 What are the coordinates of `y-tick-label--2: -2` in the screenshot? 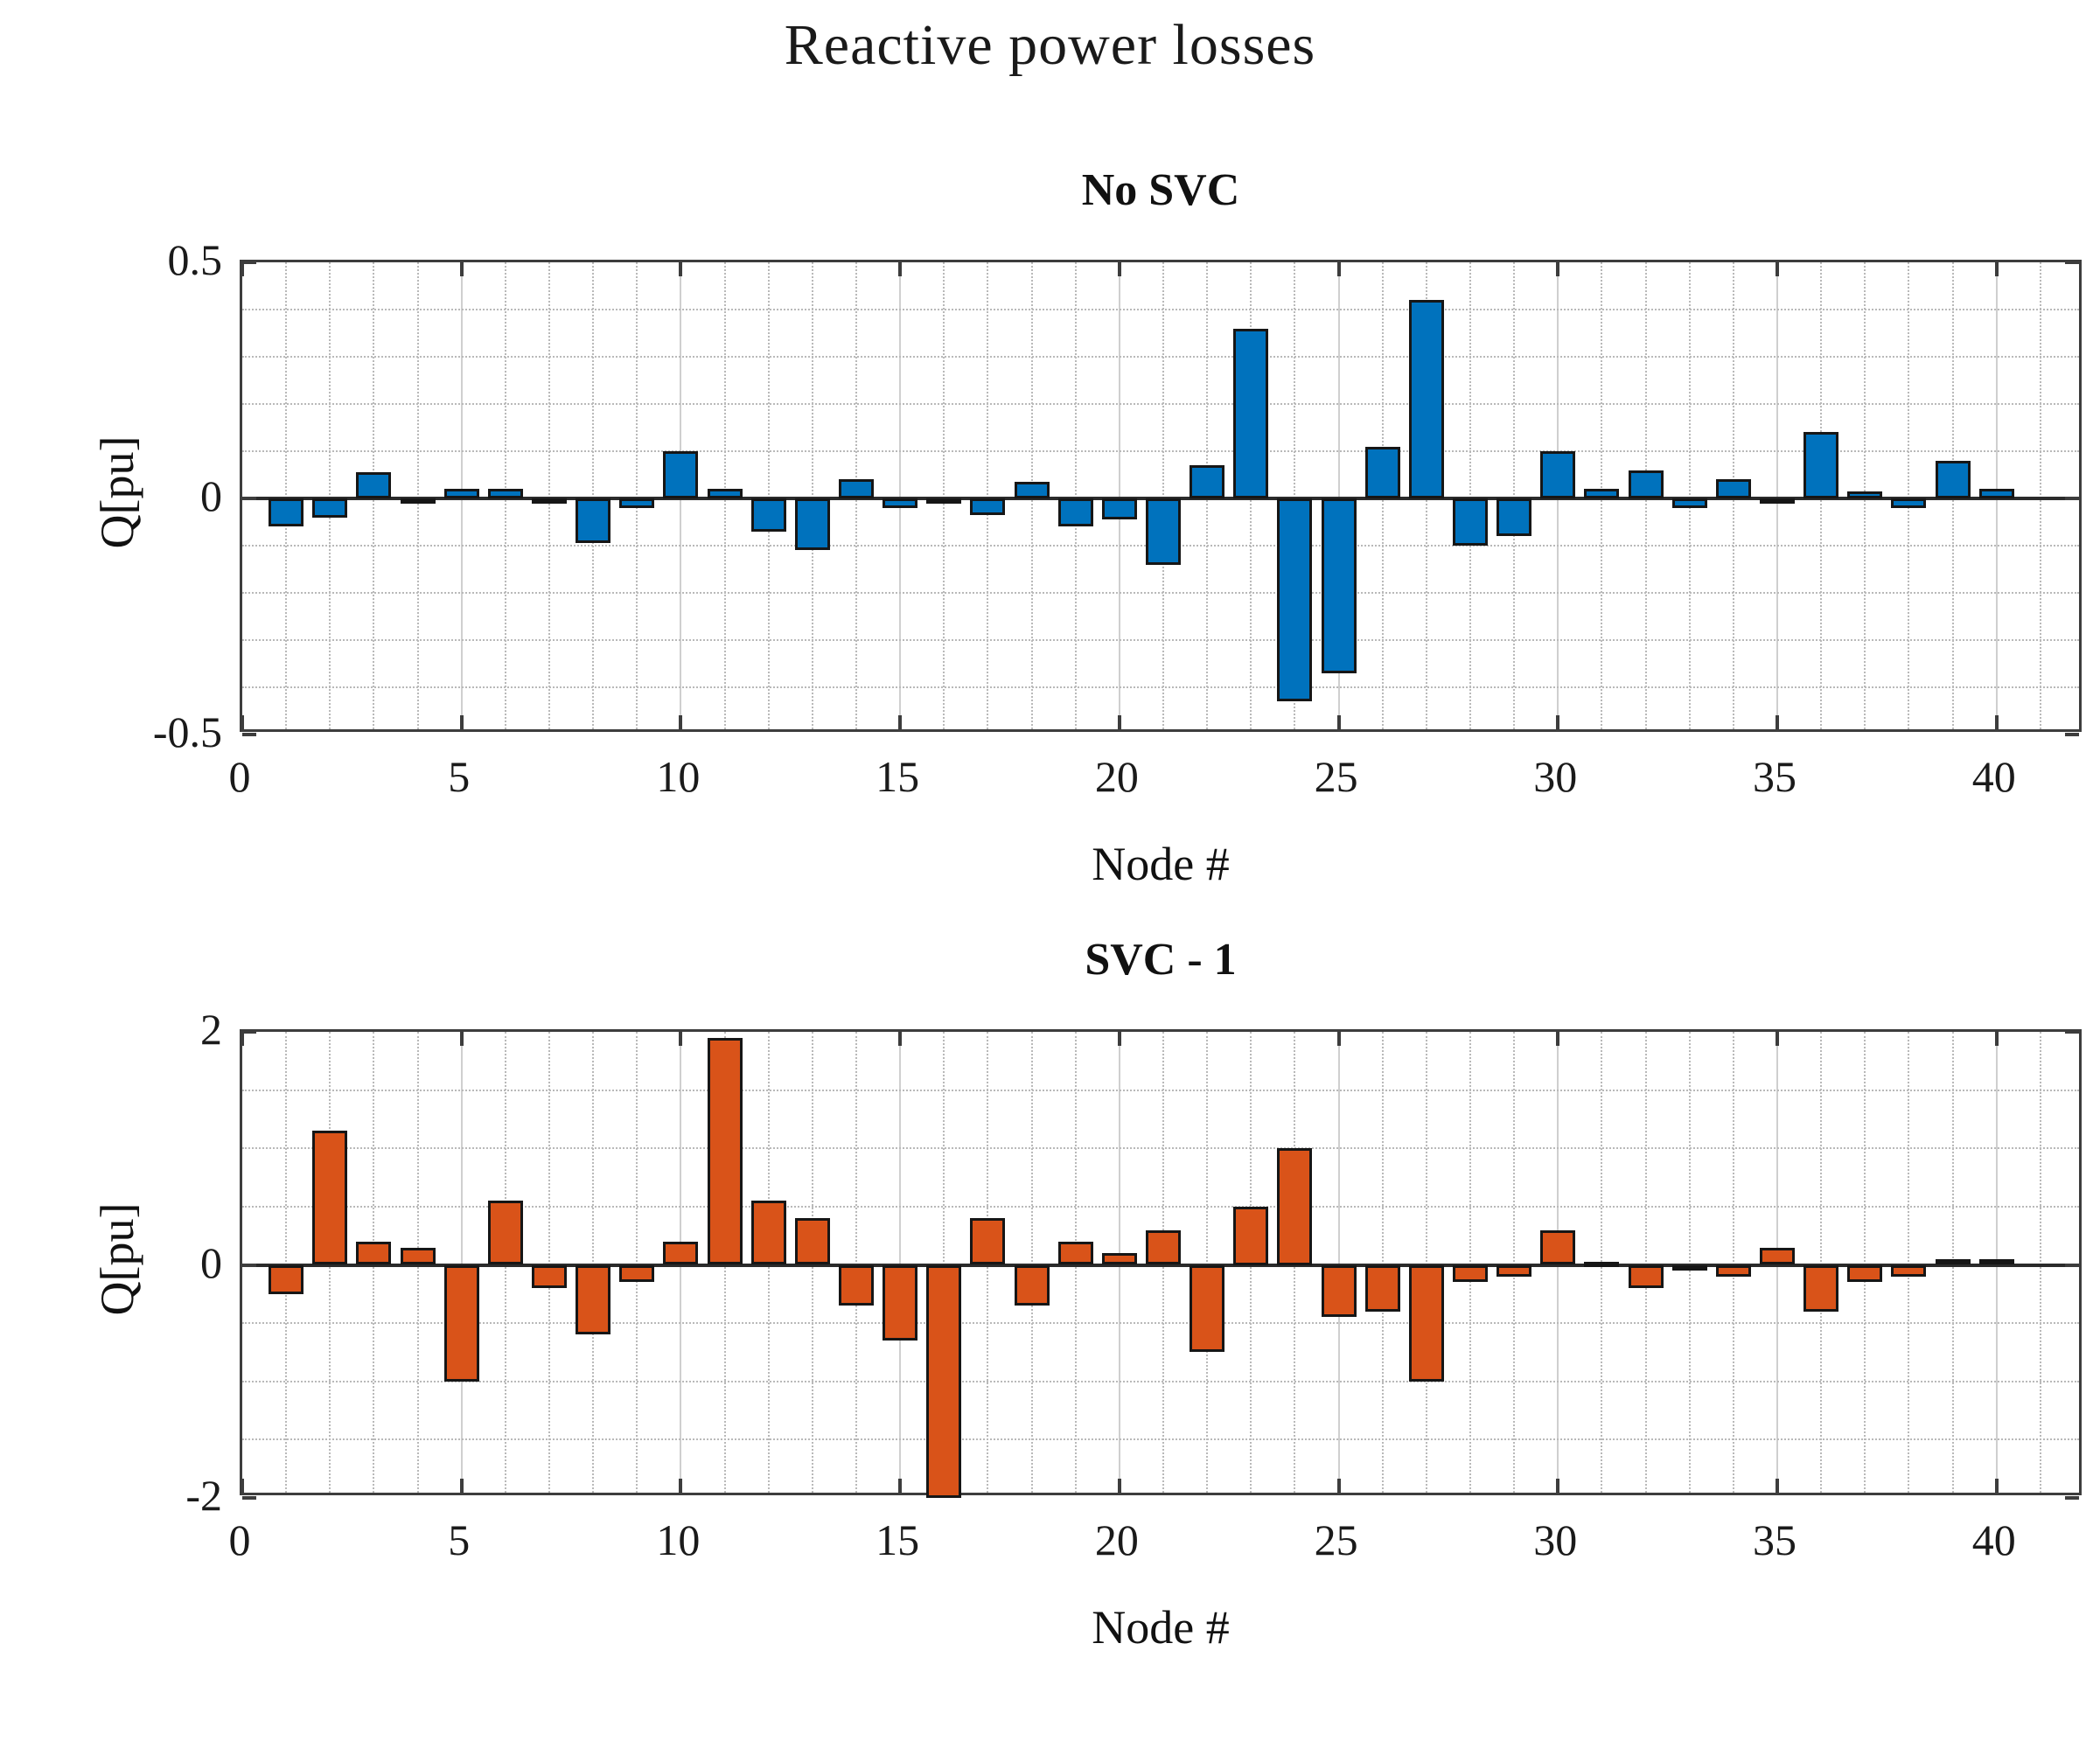 It's located at (203, 1495).